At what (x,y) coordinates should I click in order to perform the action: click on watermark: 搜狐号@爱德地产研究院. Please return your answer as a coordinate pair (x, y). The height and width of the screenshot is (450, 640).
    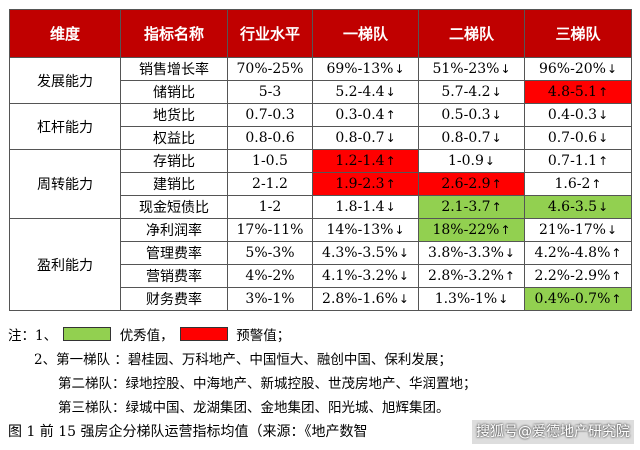
    Looking at the image, I should click on (553, 432).